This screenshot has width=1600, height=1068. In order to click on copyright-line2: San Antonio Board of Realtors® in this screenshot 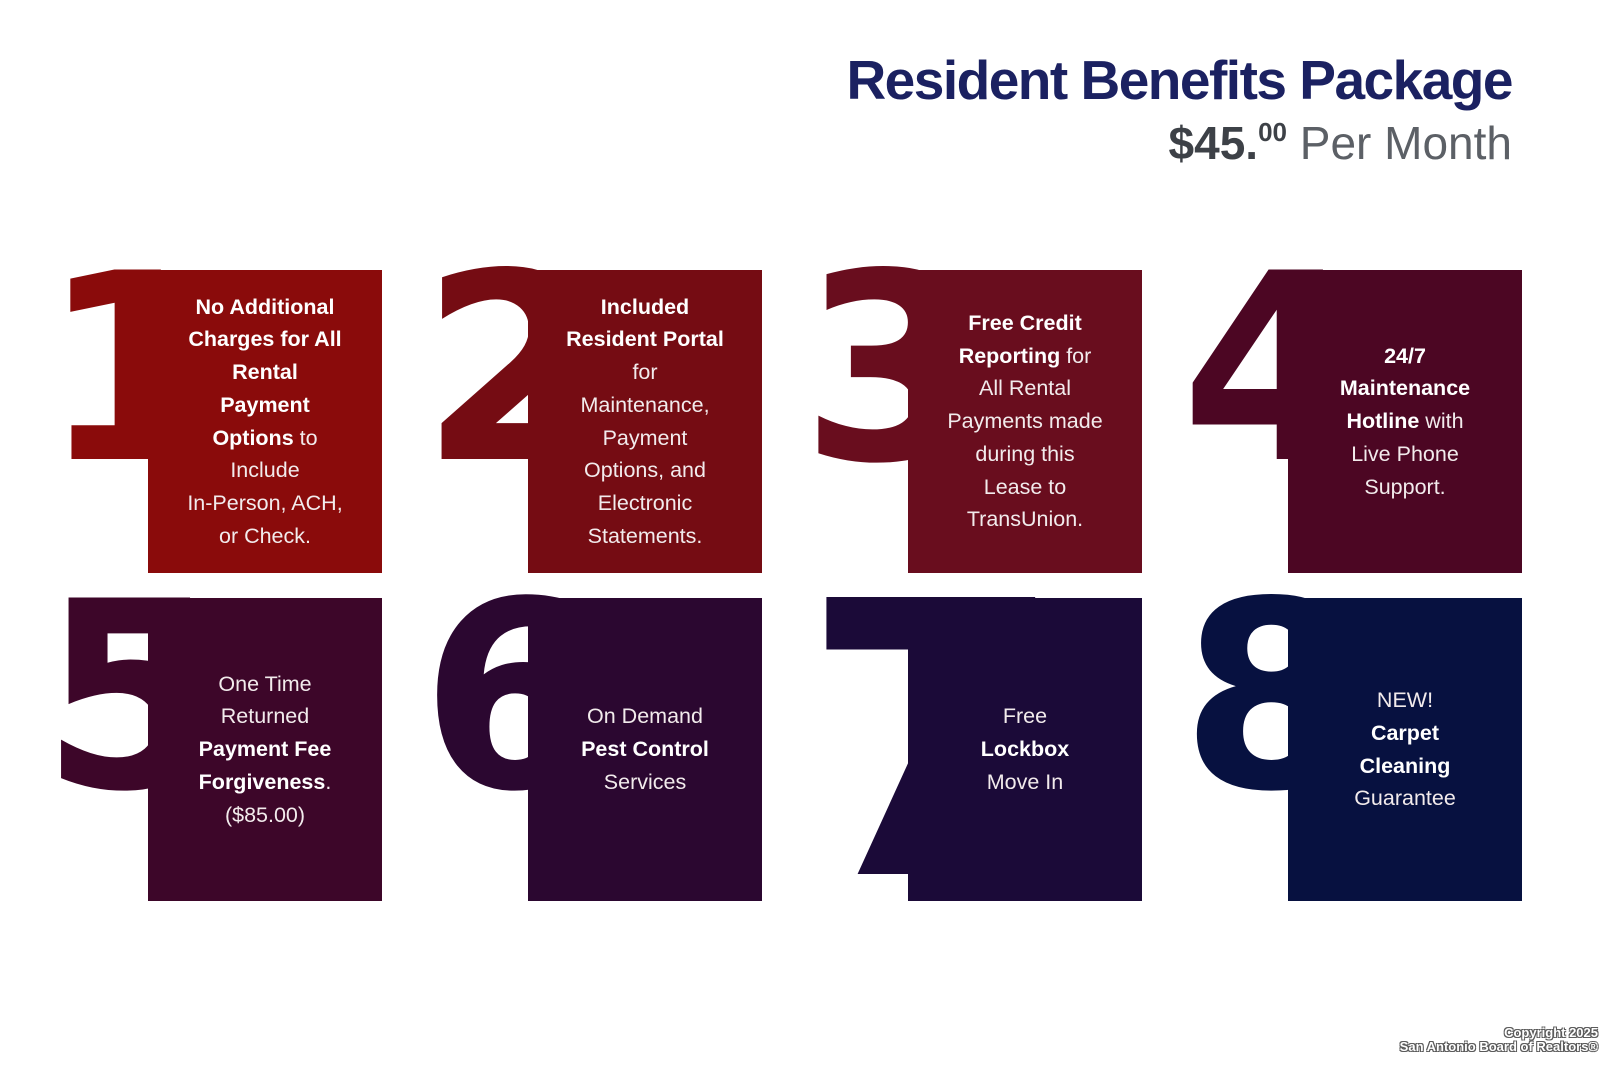, I will do `click(1498, 1046)`.